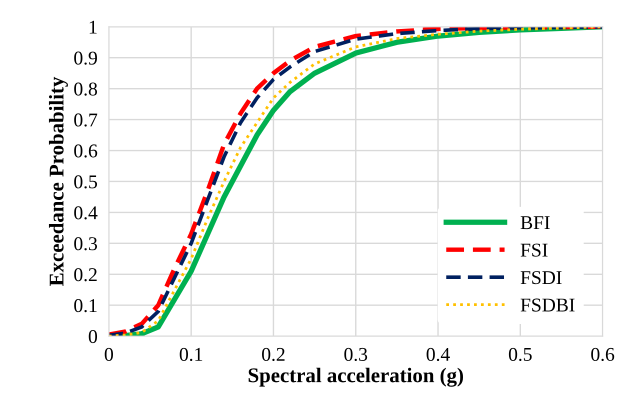 This screenshot has height=406, width=633. Describe the element at coordinates (86, 243) in the screenshot. I see `y-tick-label: 0.3` at that location.